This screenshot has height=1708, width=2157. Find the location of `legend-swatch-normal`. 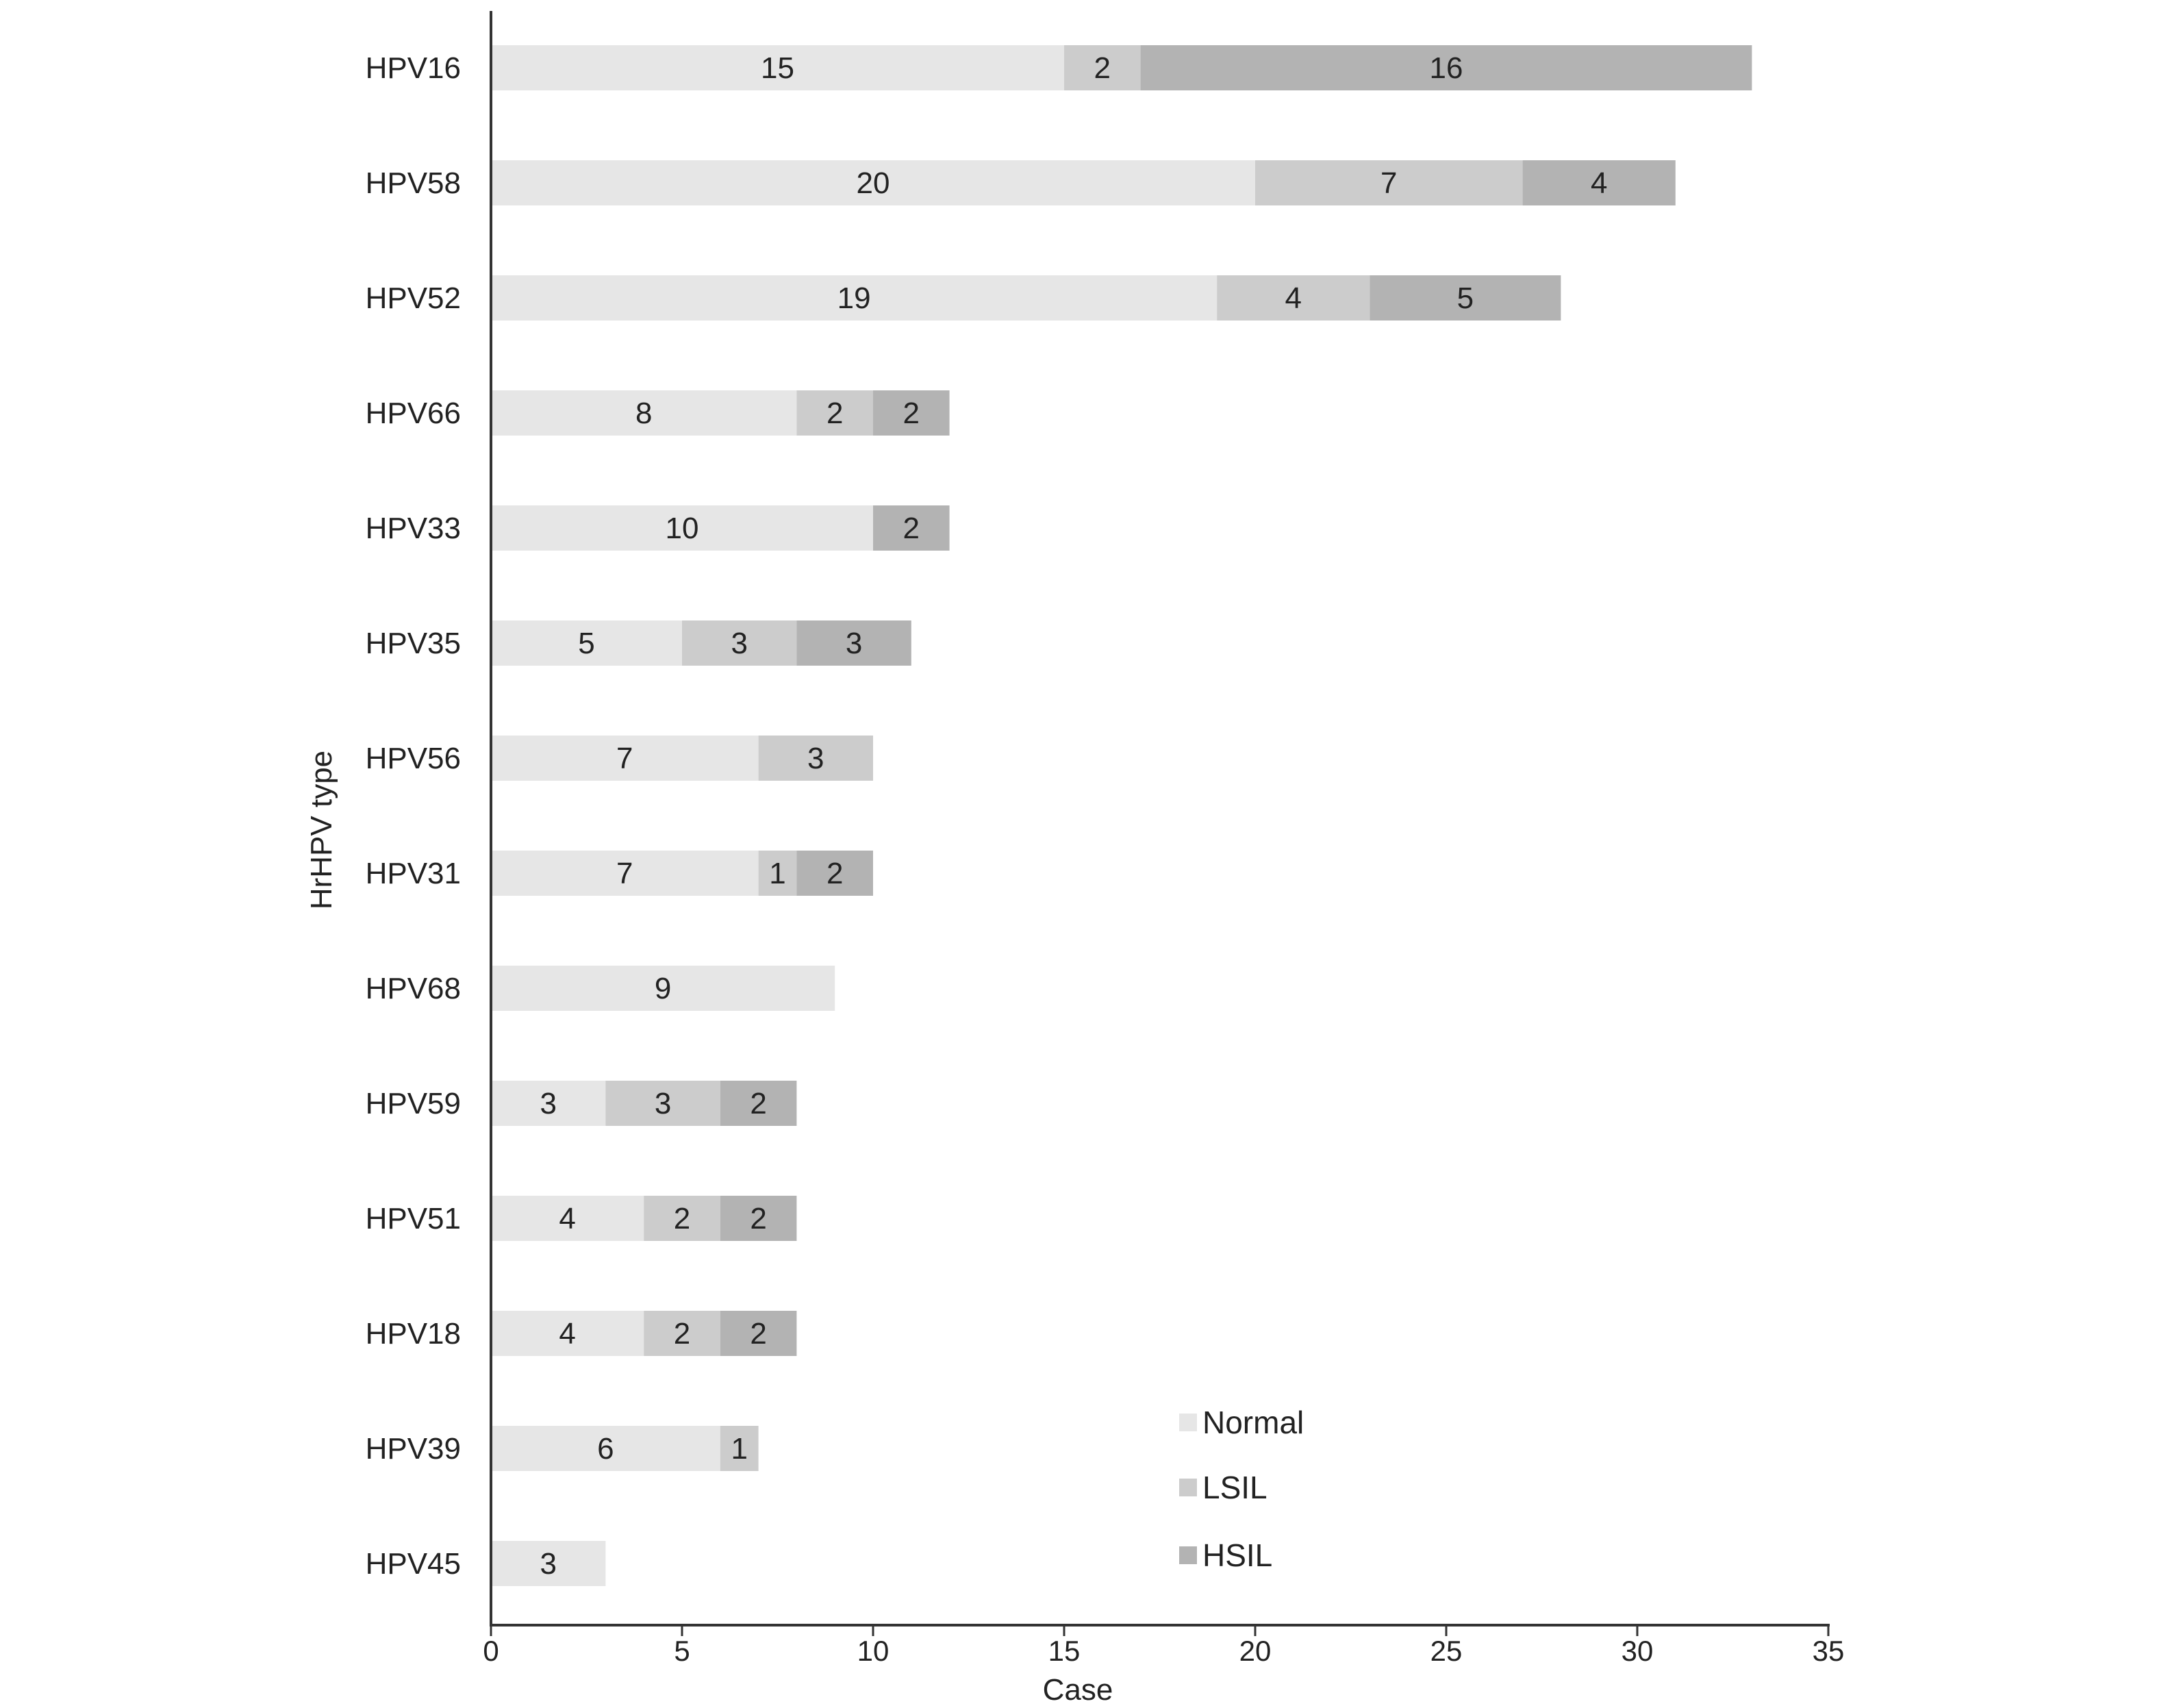

legend-swatch-normal is located at coordinates (1188, 1422).